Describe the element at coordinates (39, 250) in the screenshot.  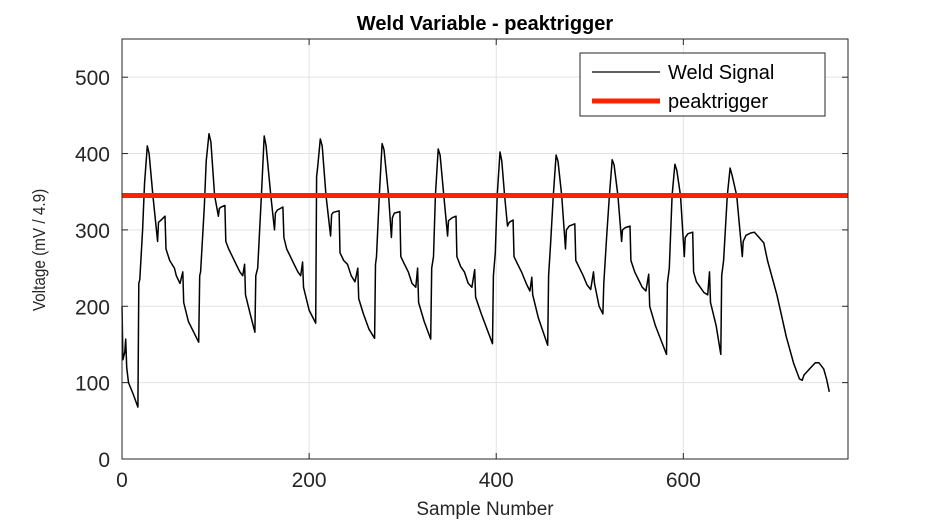
I see `y-axis-label: Voltage (mV / 4.9)` at that location.